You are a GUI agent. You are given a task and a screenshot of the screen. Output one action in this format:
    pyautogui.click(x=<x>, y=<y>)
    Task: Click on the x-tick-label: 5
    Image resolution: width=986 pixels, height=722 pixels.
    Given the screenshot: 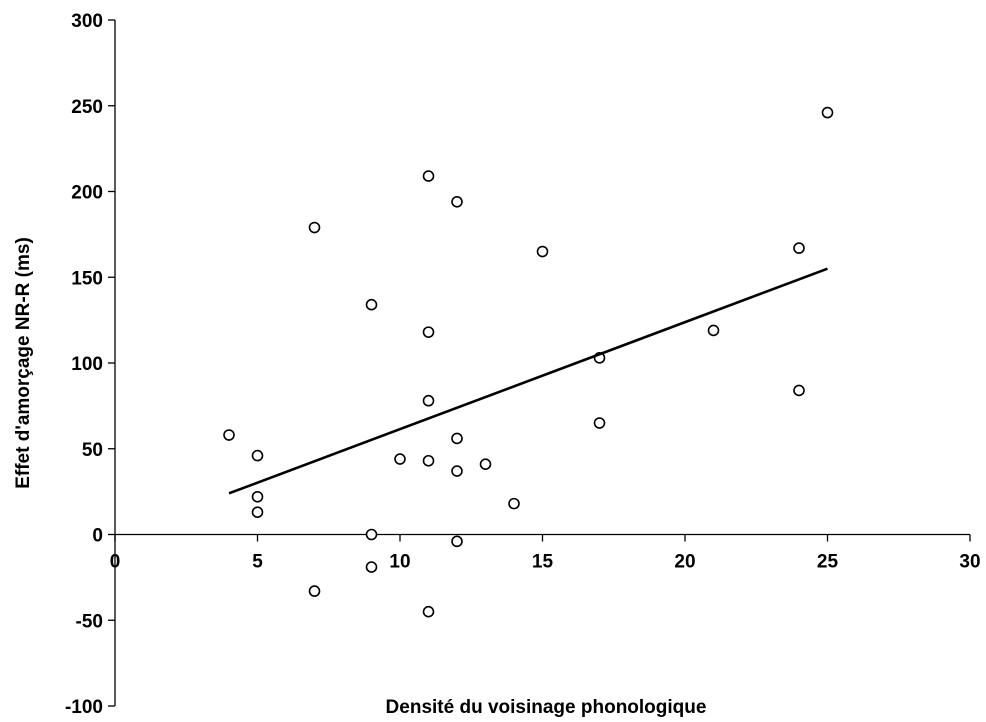 What is the action you would take?
    pyautogui.click(x=257, y=562)
    